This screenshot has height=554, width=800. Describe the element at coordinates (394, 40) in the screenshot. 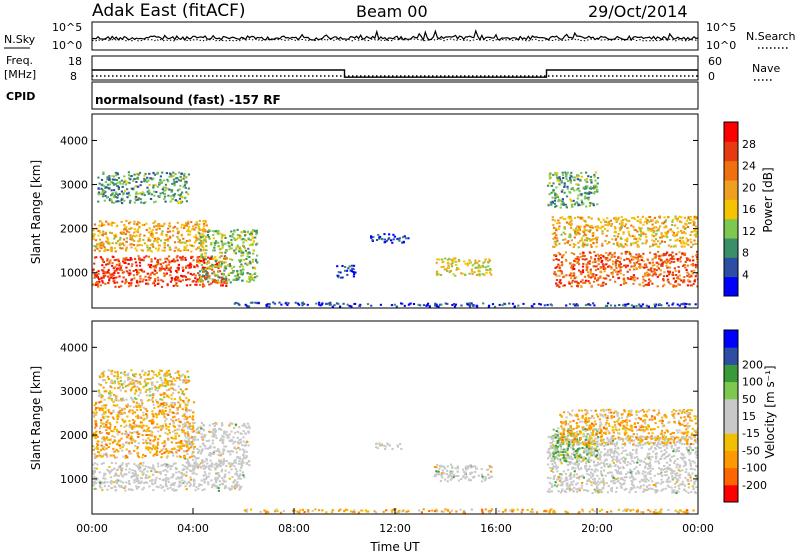

I see `noise-search-series` at that location.